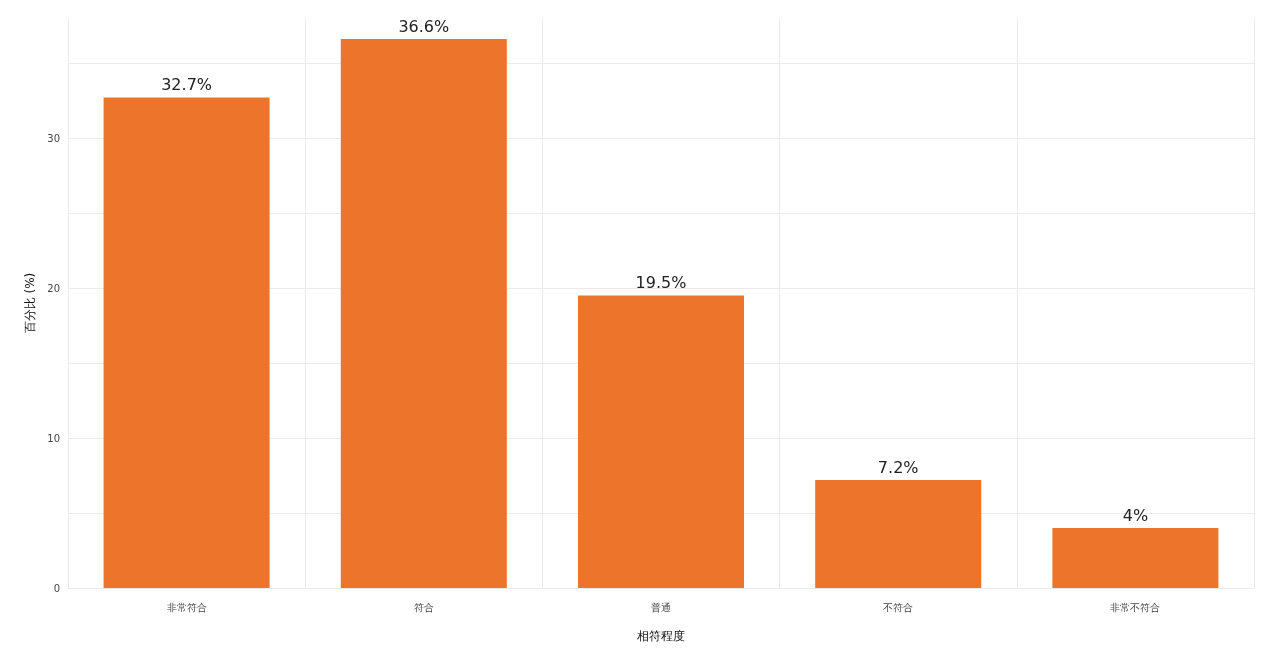 The image size is (1272, 671). Describe the element at coordinates (53, 138) in the screenshot. I see `y-tick-label: 30` at that location.